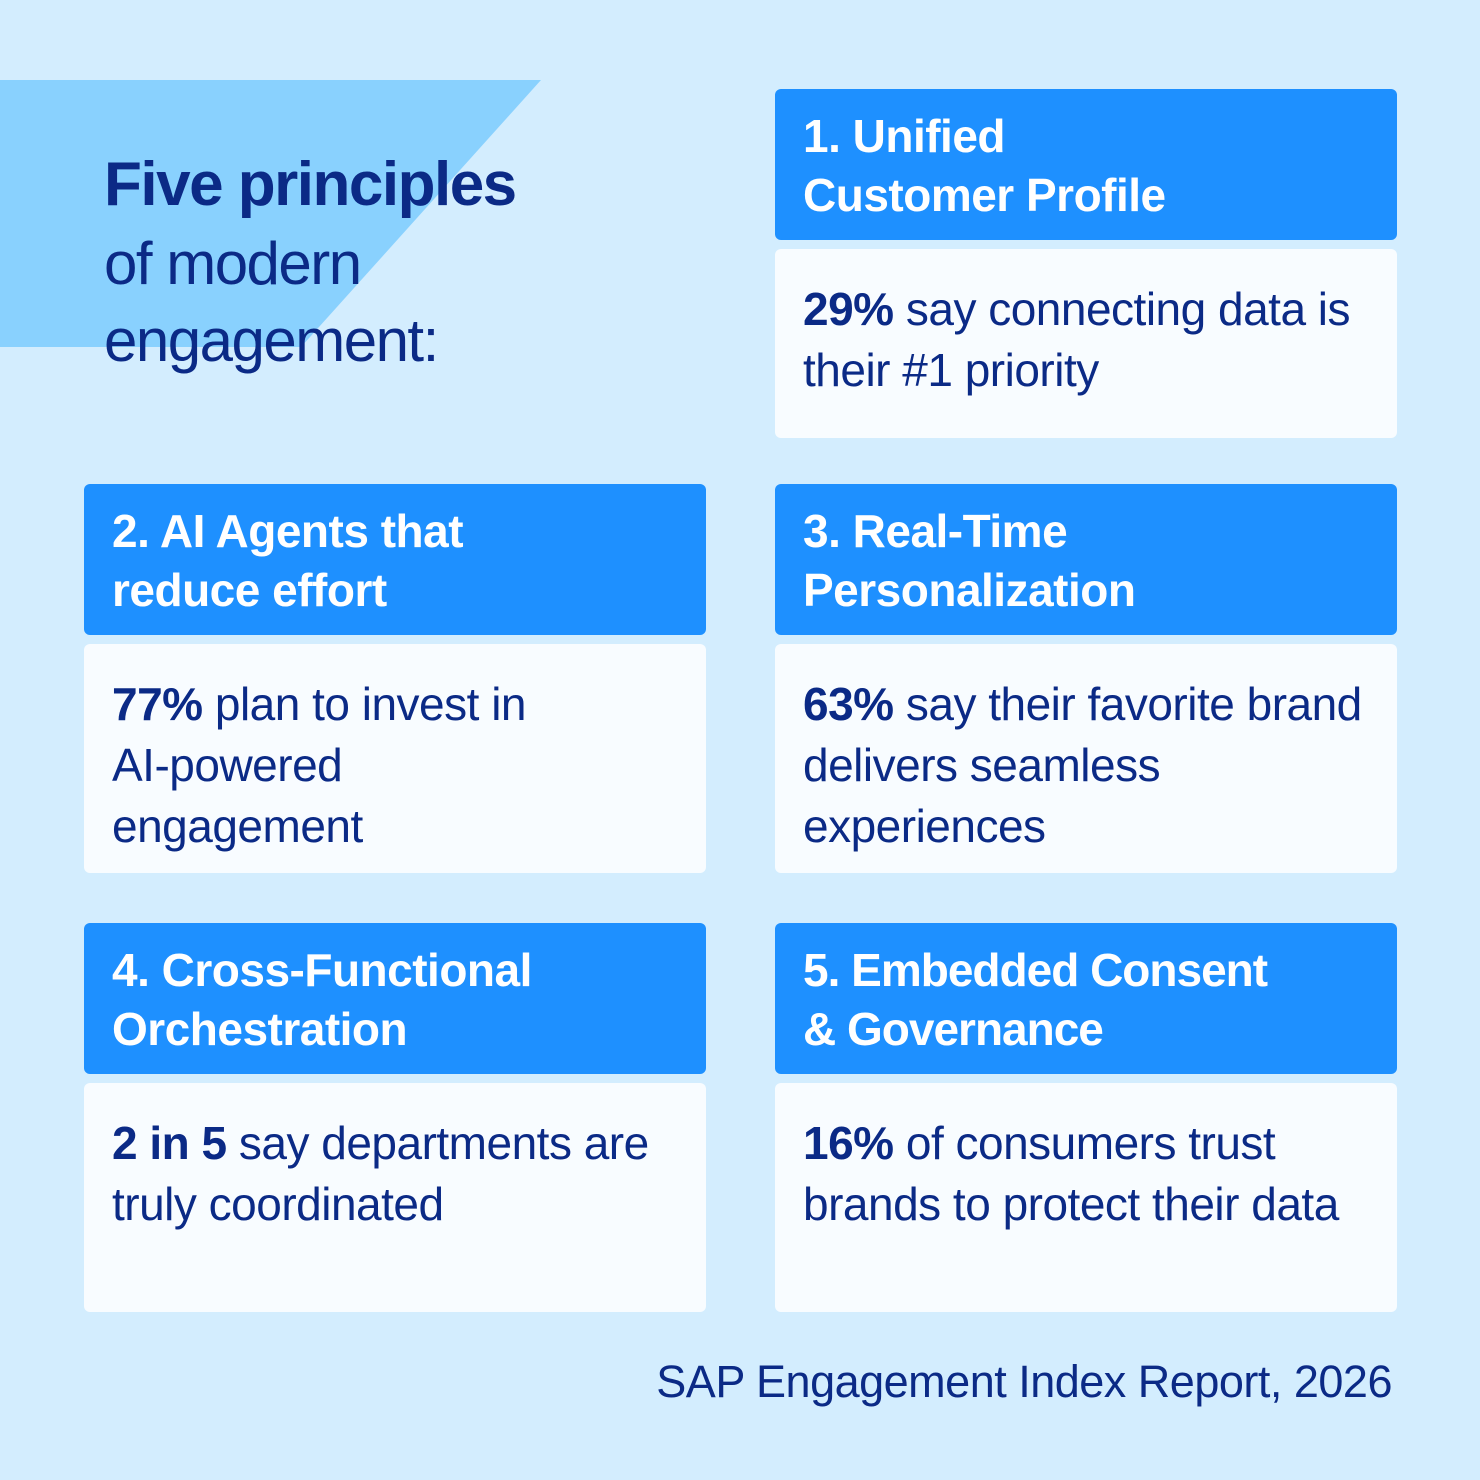 Image resolution: width=1480 pixels, height=1480 pixels. What do you see at coordinates (310, 184) in the screenshot?
I see `title-bold: Five principles` at bounding box center [310, 184].